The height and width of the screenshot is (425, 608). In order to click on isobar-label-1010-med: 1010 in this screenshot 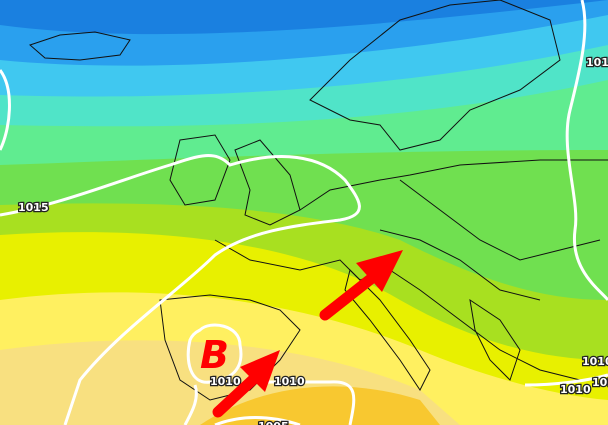, I will do `click(289, 381)`.